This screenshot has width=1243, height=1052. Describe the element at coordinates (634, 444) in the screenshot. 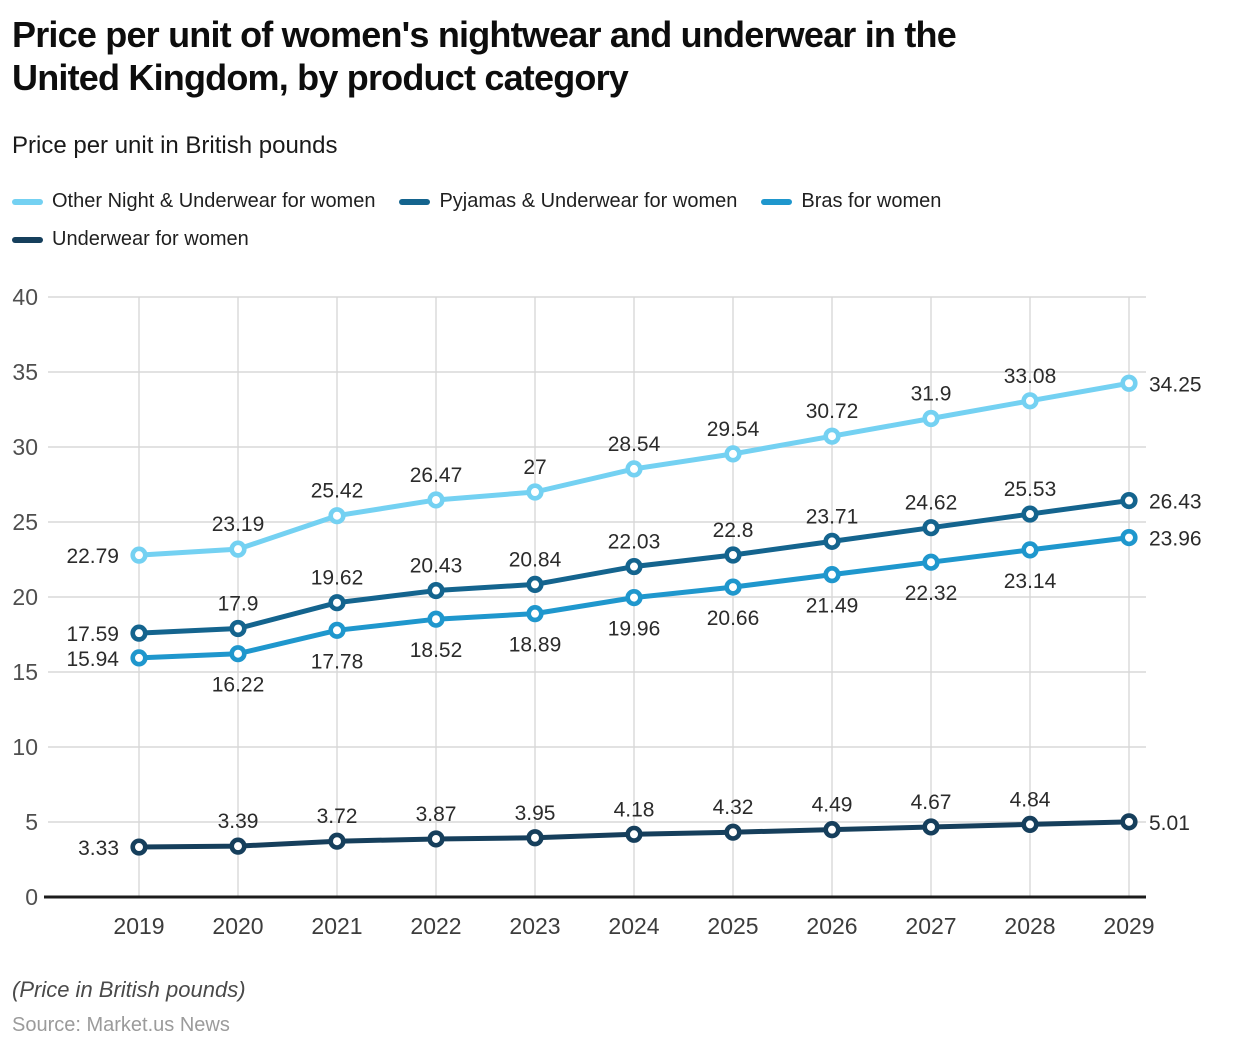

I see `data-point-label: 28.54` at that location.